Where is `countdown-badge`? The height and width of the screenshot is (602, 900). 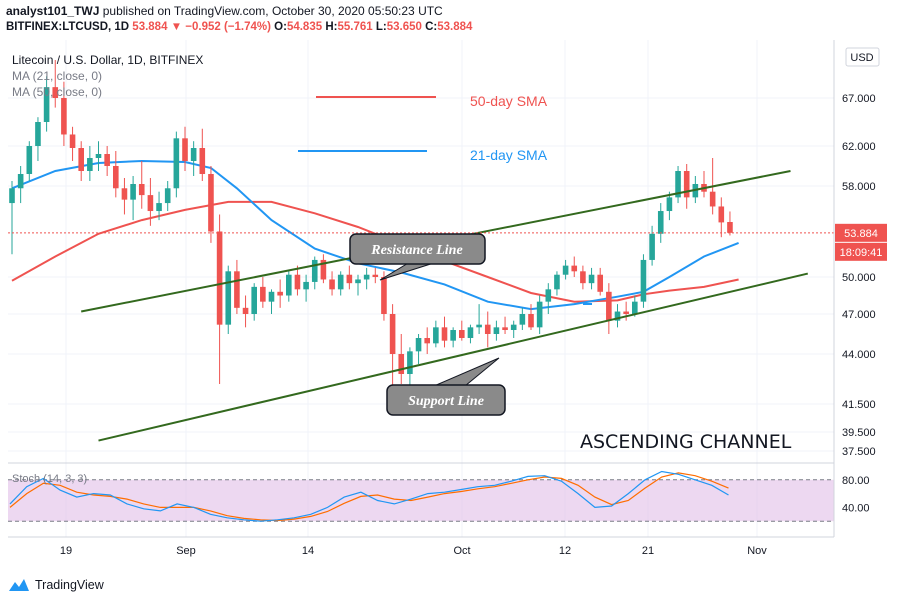
countdown-badge is located at coordinates (861, 251).